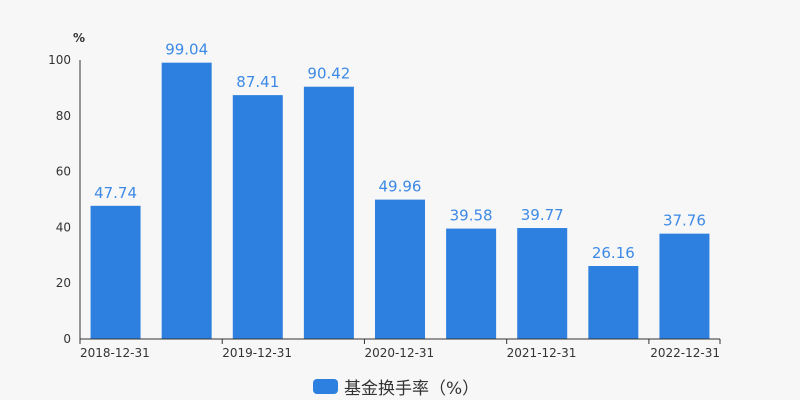 The width and height of the screenshot is (800, 400). I want to click on data-label: 87.41, so click(257, 82).